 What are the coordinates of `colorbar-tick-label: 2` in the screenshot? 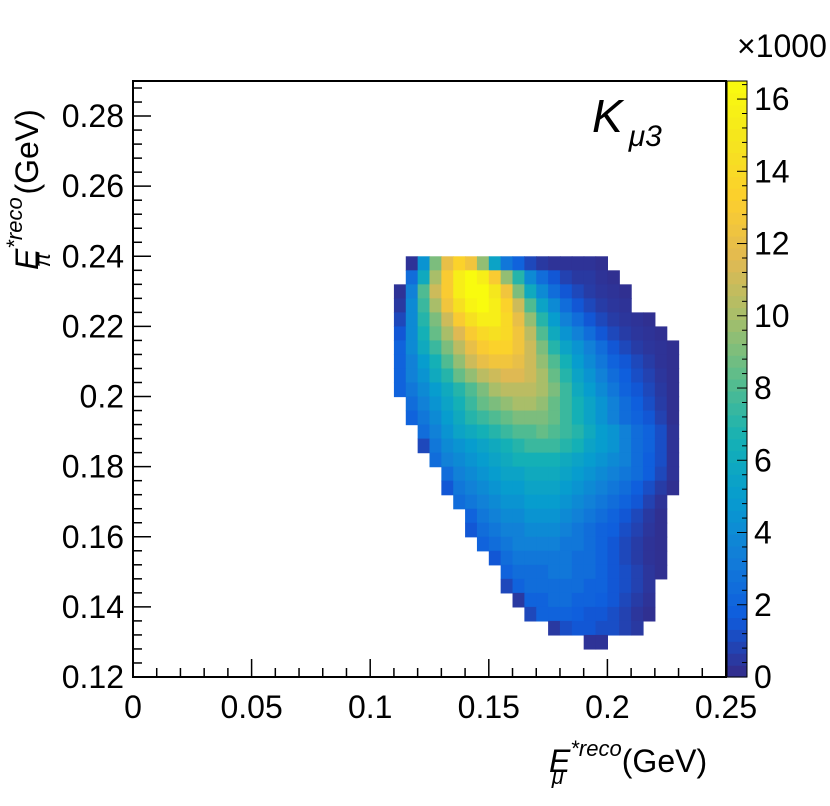 It's located at (763, 605).